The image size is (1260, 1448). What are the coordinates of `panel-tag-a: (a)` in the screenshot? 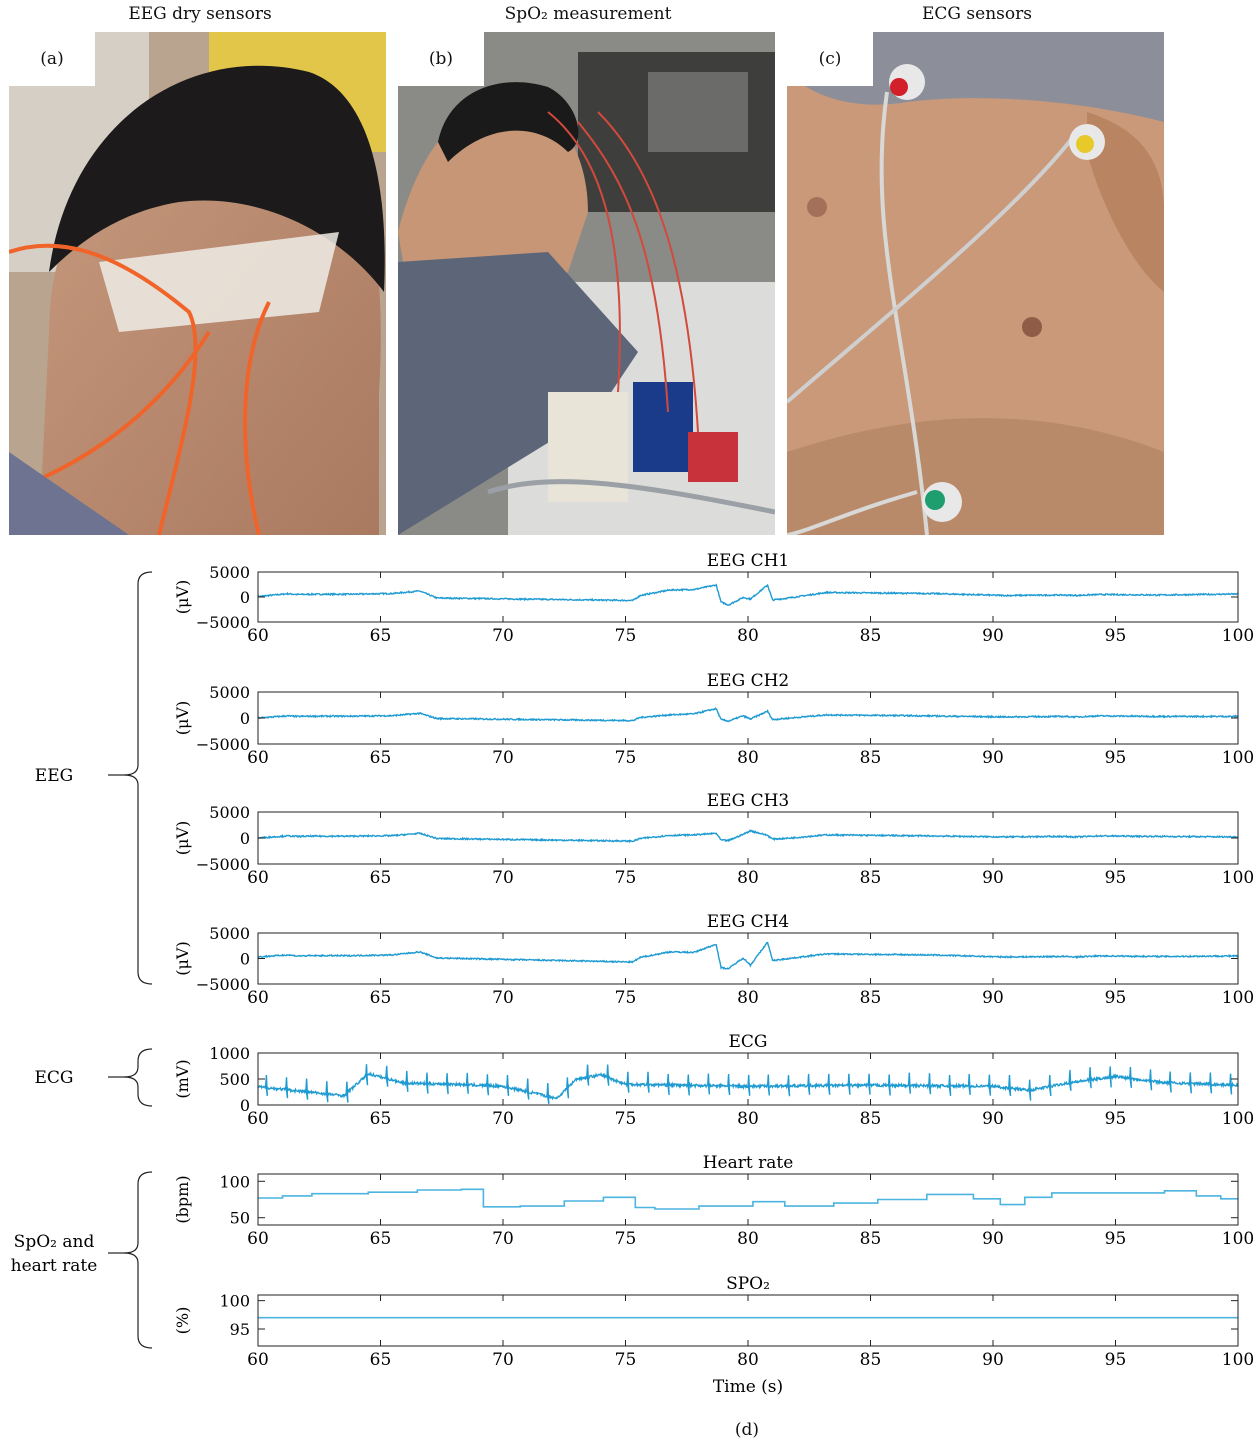 It's located at (52, 59).